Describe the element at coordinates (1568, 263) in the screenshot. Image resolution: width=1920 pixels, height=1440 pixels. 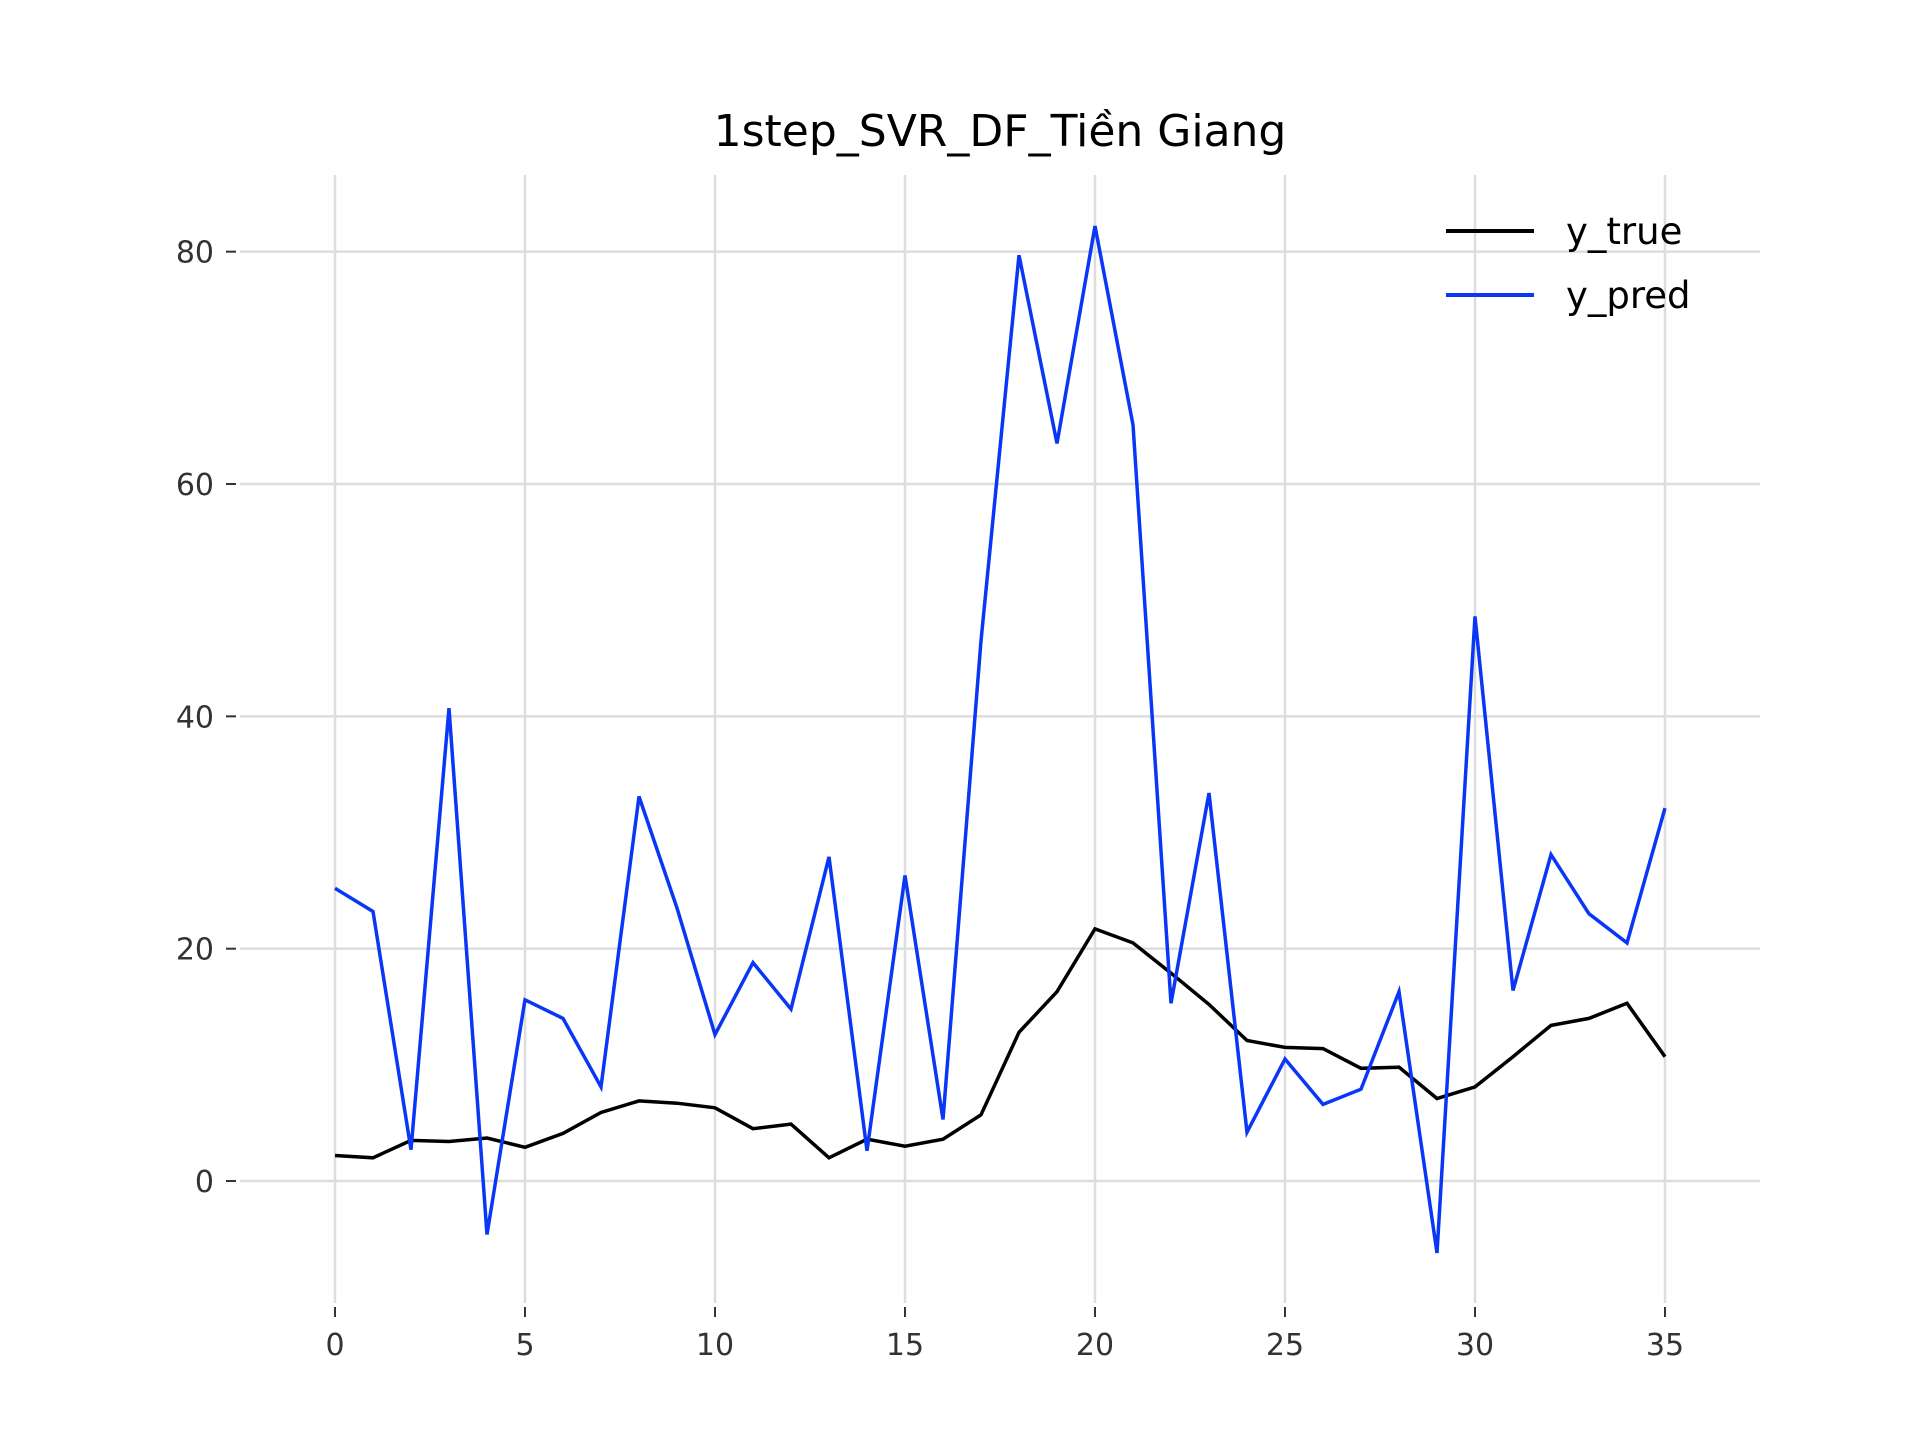
I see `legend: y_true y_pred` at that location.